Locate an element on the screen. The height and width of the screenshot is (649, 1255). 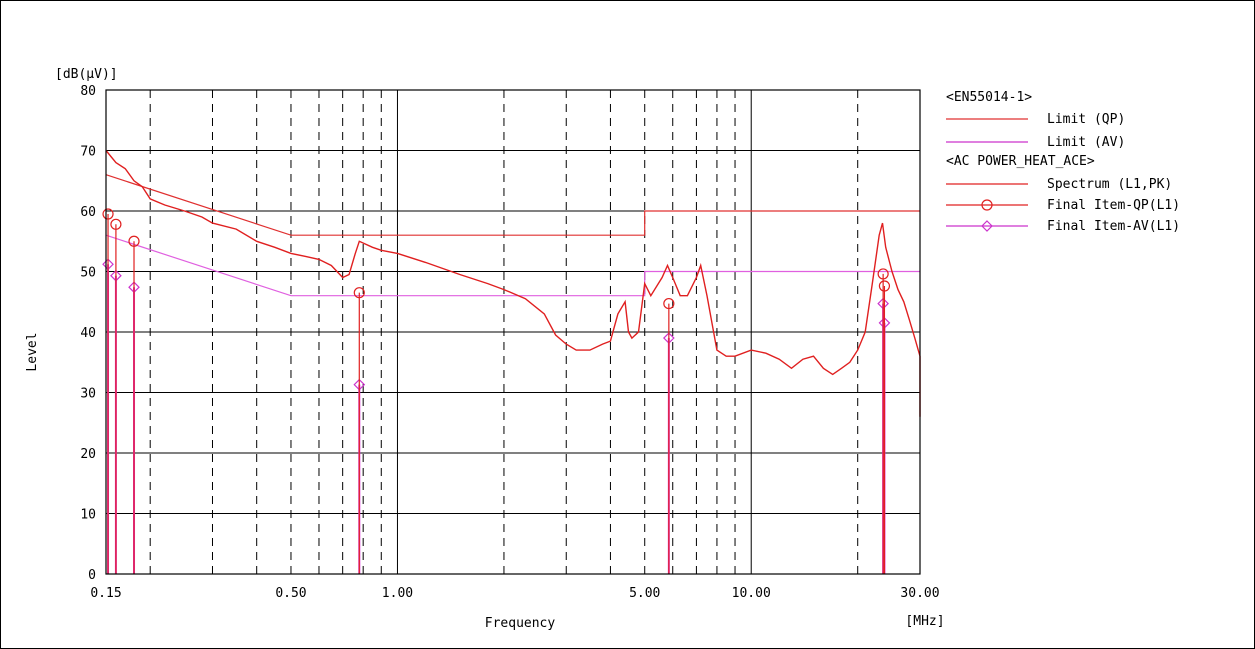
y-tick-label: 50 is located at coordinates (88, 273).